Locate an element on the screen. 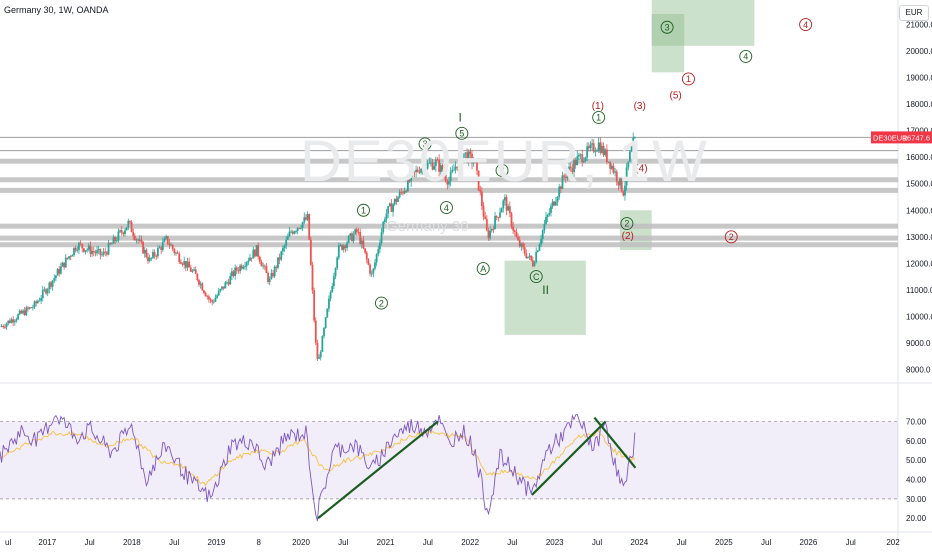  rsi-ma-line is located at coordinates (318, 457).